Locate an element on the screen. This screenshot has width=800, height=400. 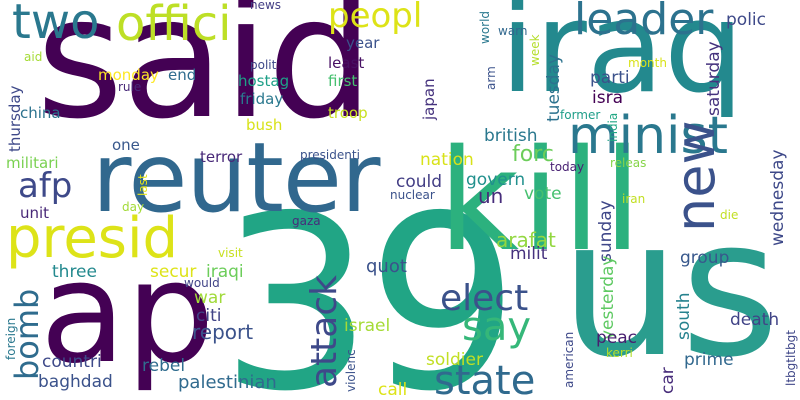
word-presid: presid is located at coordinates (92, 238).